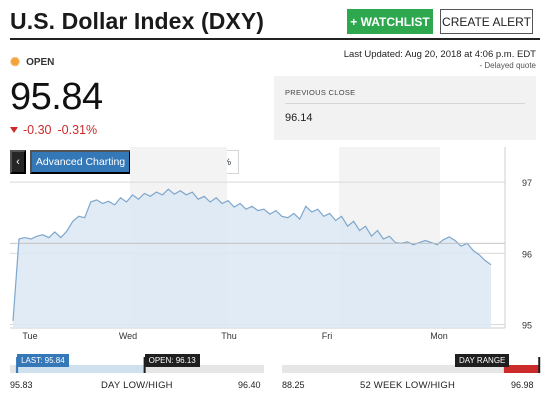  What do you see at coordinates (56, 97) in the screenshot?
I see `current-price: 95.84` at bounding box center [56, 97].